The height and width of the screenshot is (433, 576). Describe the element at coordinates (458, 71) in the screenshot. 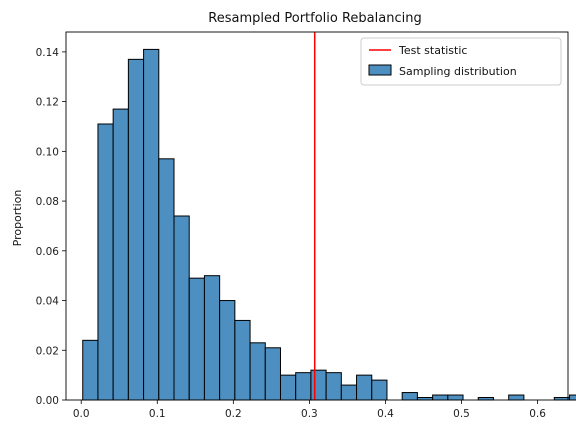

I see `legend-label-sampling-distribution: Sampling distribution` at that location.